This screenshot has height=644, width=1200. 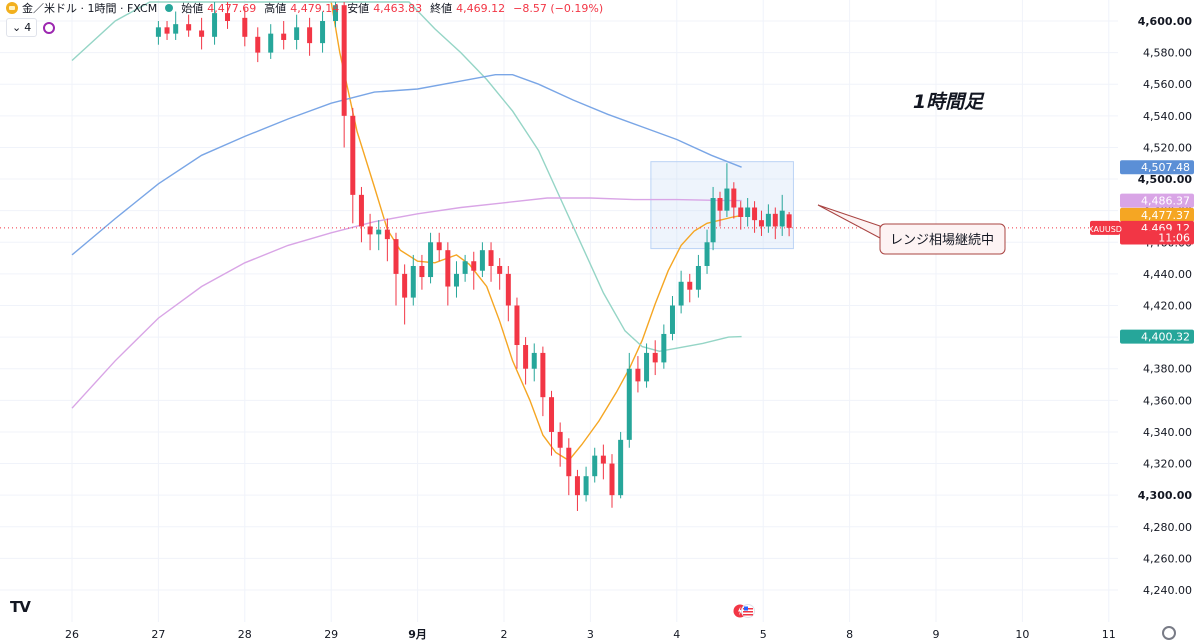 I want to click on price-tick-label: 4,600.00, so click(x=1165, y=21).